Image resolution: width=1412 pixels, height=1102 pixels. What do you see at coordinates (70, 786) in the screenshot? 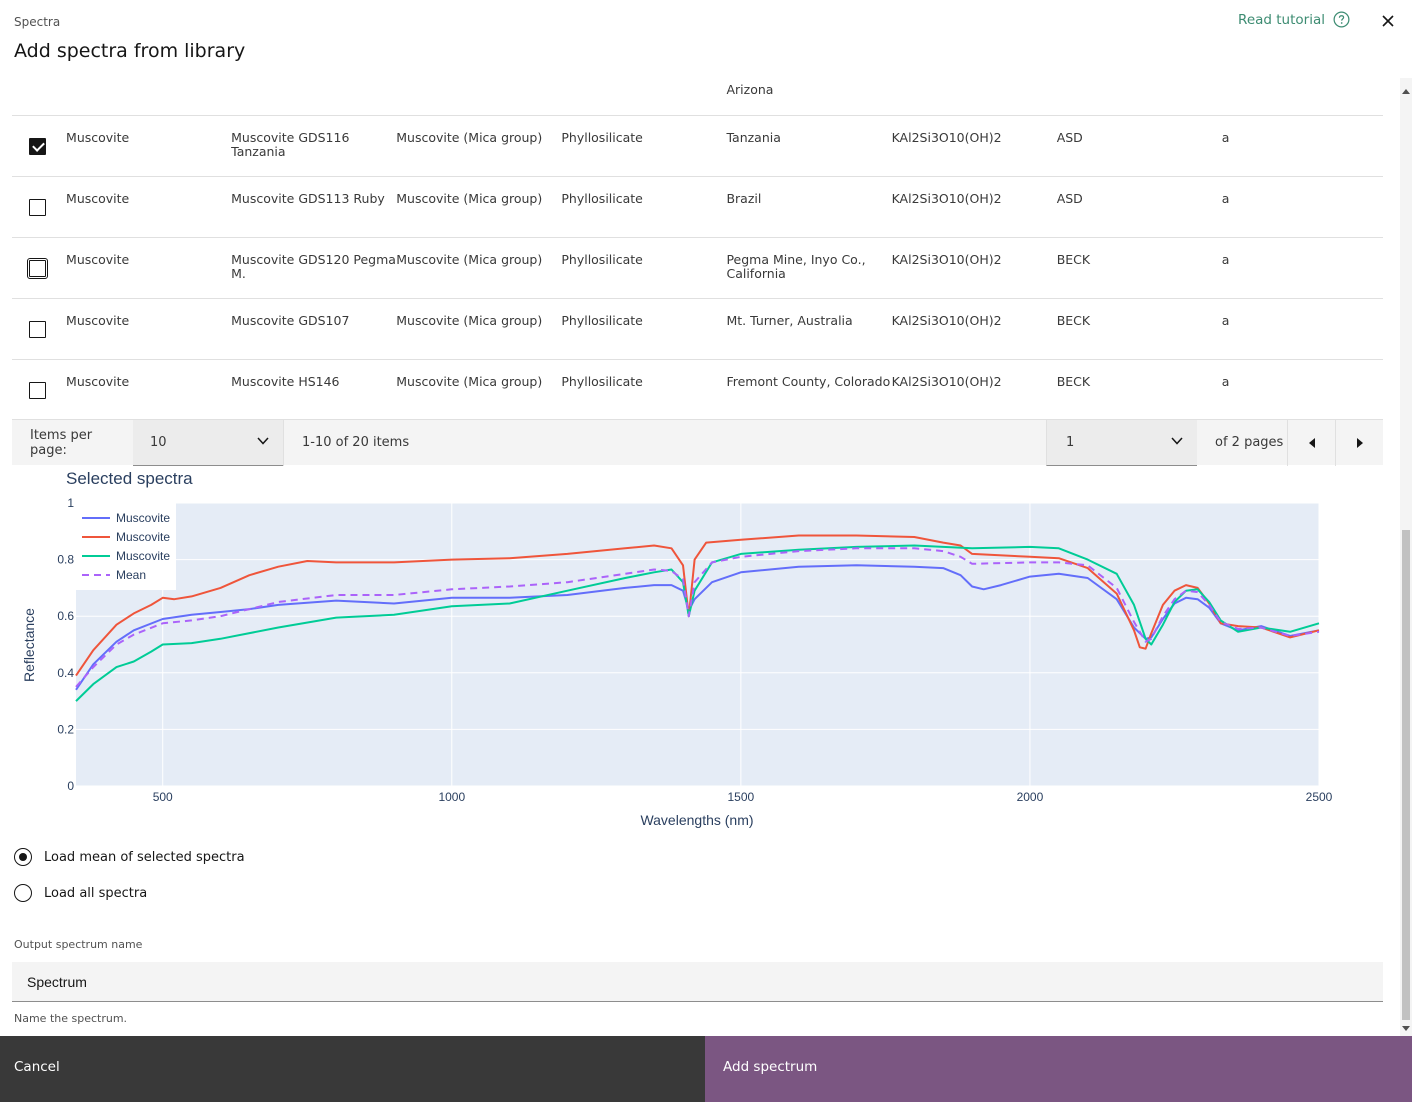
I see `y-tick-label: 0` at bounding box center [70, 786].